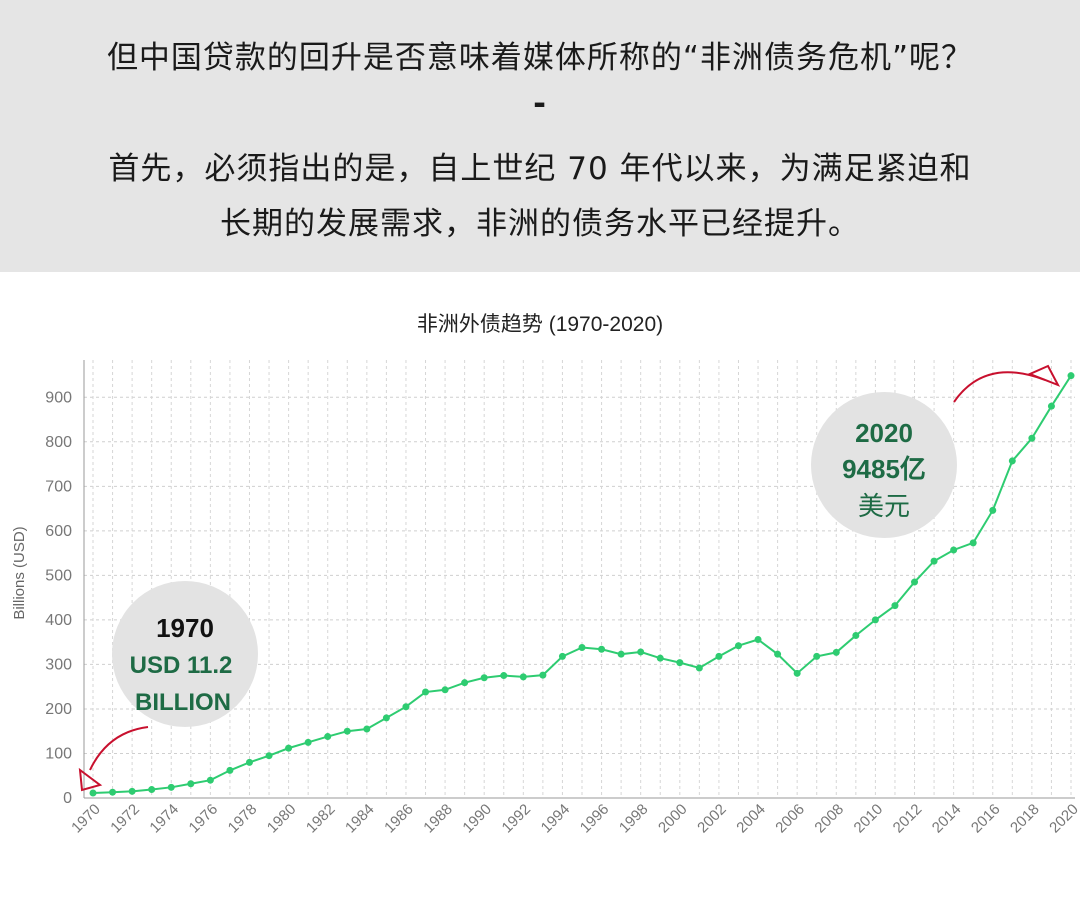 The image size is (1080, 903). Describe the element at coordinates (399, 819) in the screenshot. I see `x-tick-label: 1986` at that location.